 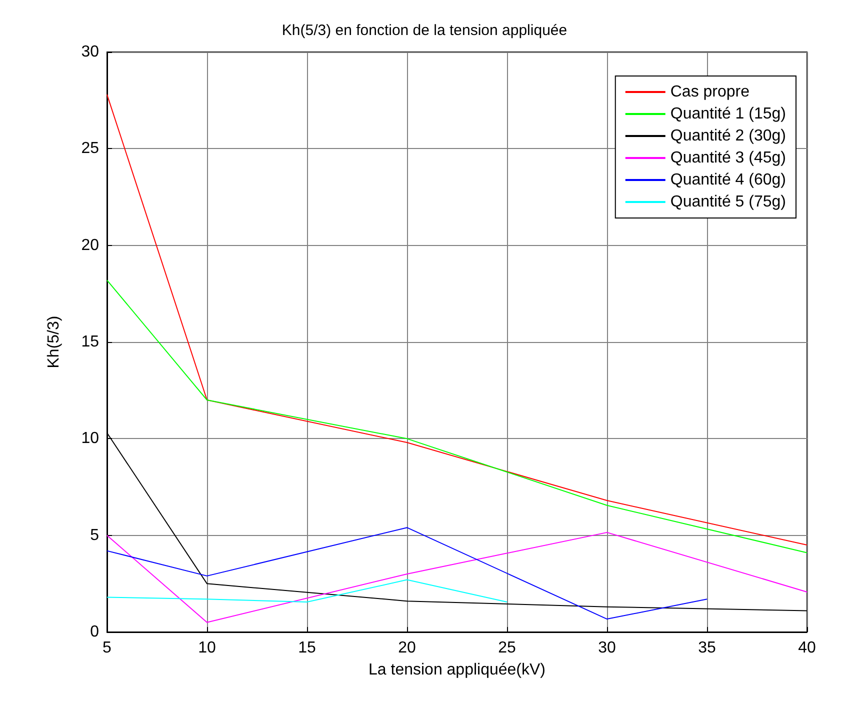 What do you see at coordinates (607, 648) in the screenshot?
I see `x-tick-label: 30` at bounding box center [607, 648].